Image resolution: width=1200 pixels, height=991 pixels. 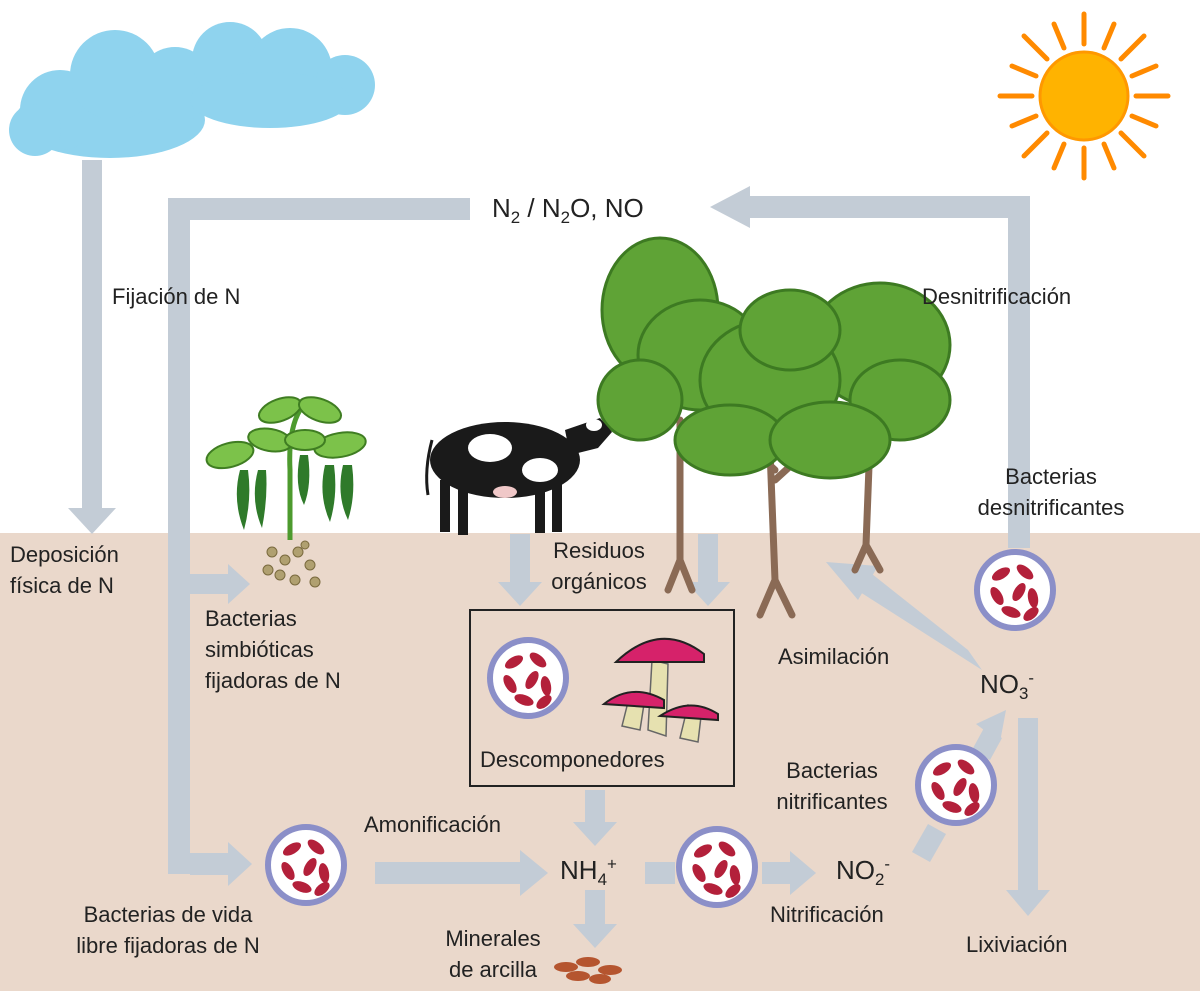 I want to click on leaching-arrow, so click(x=1028, y=805).